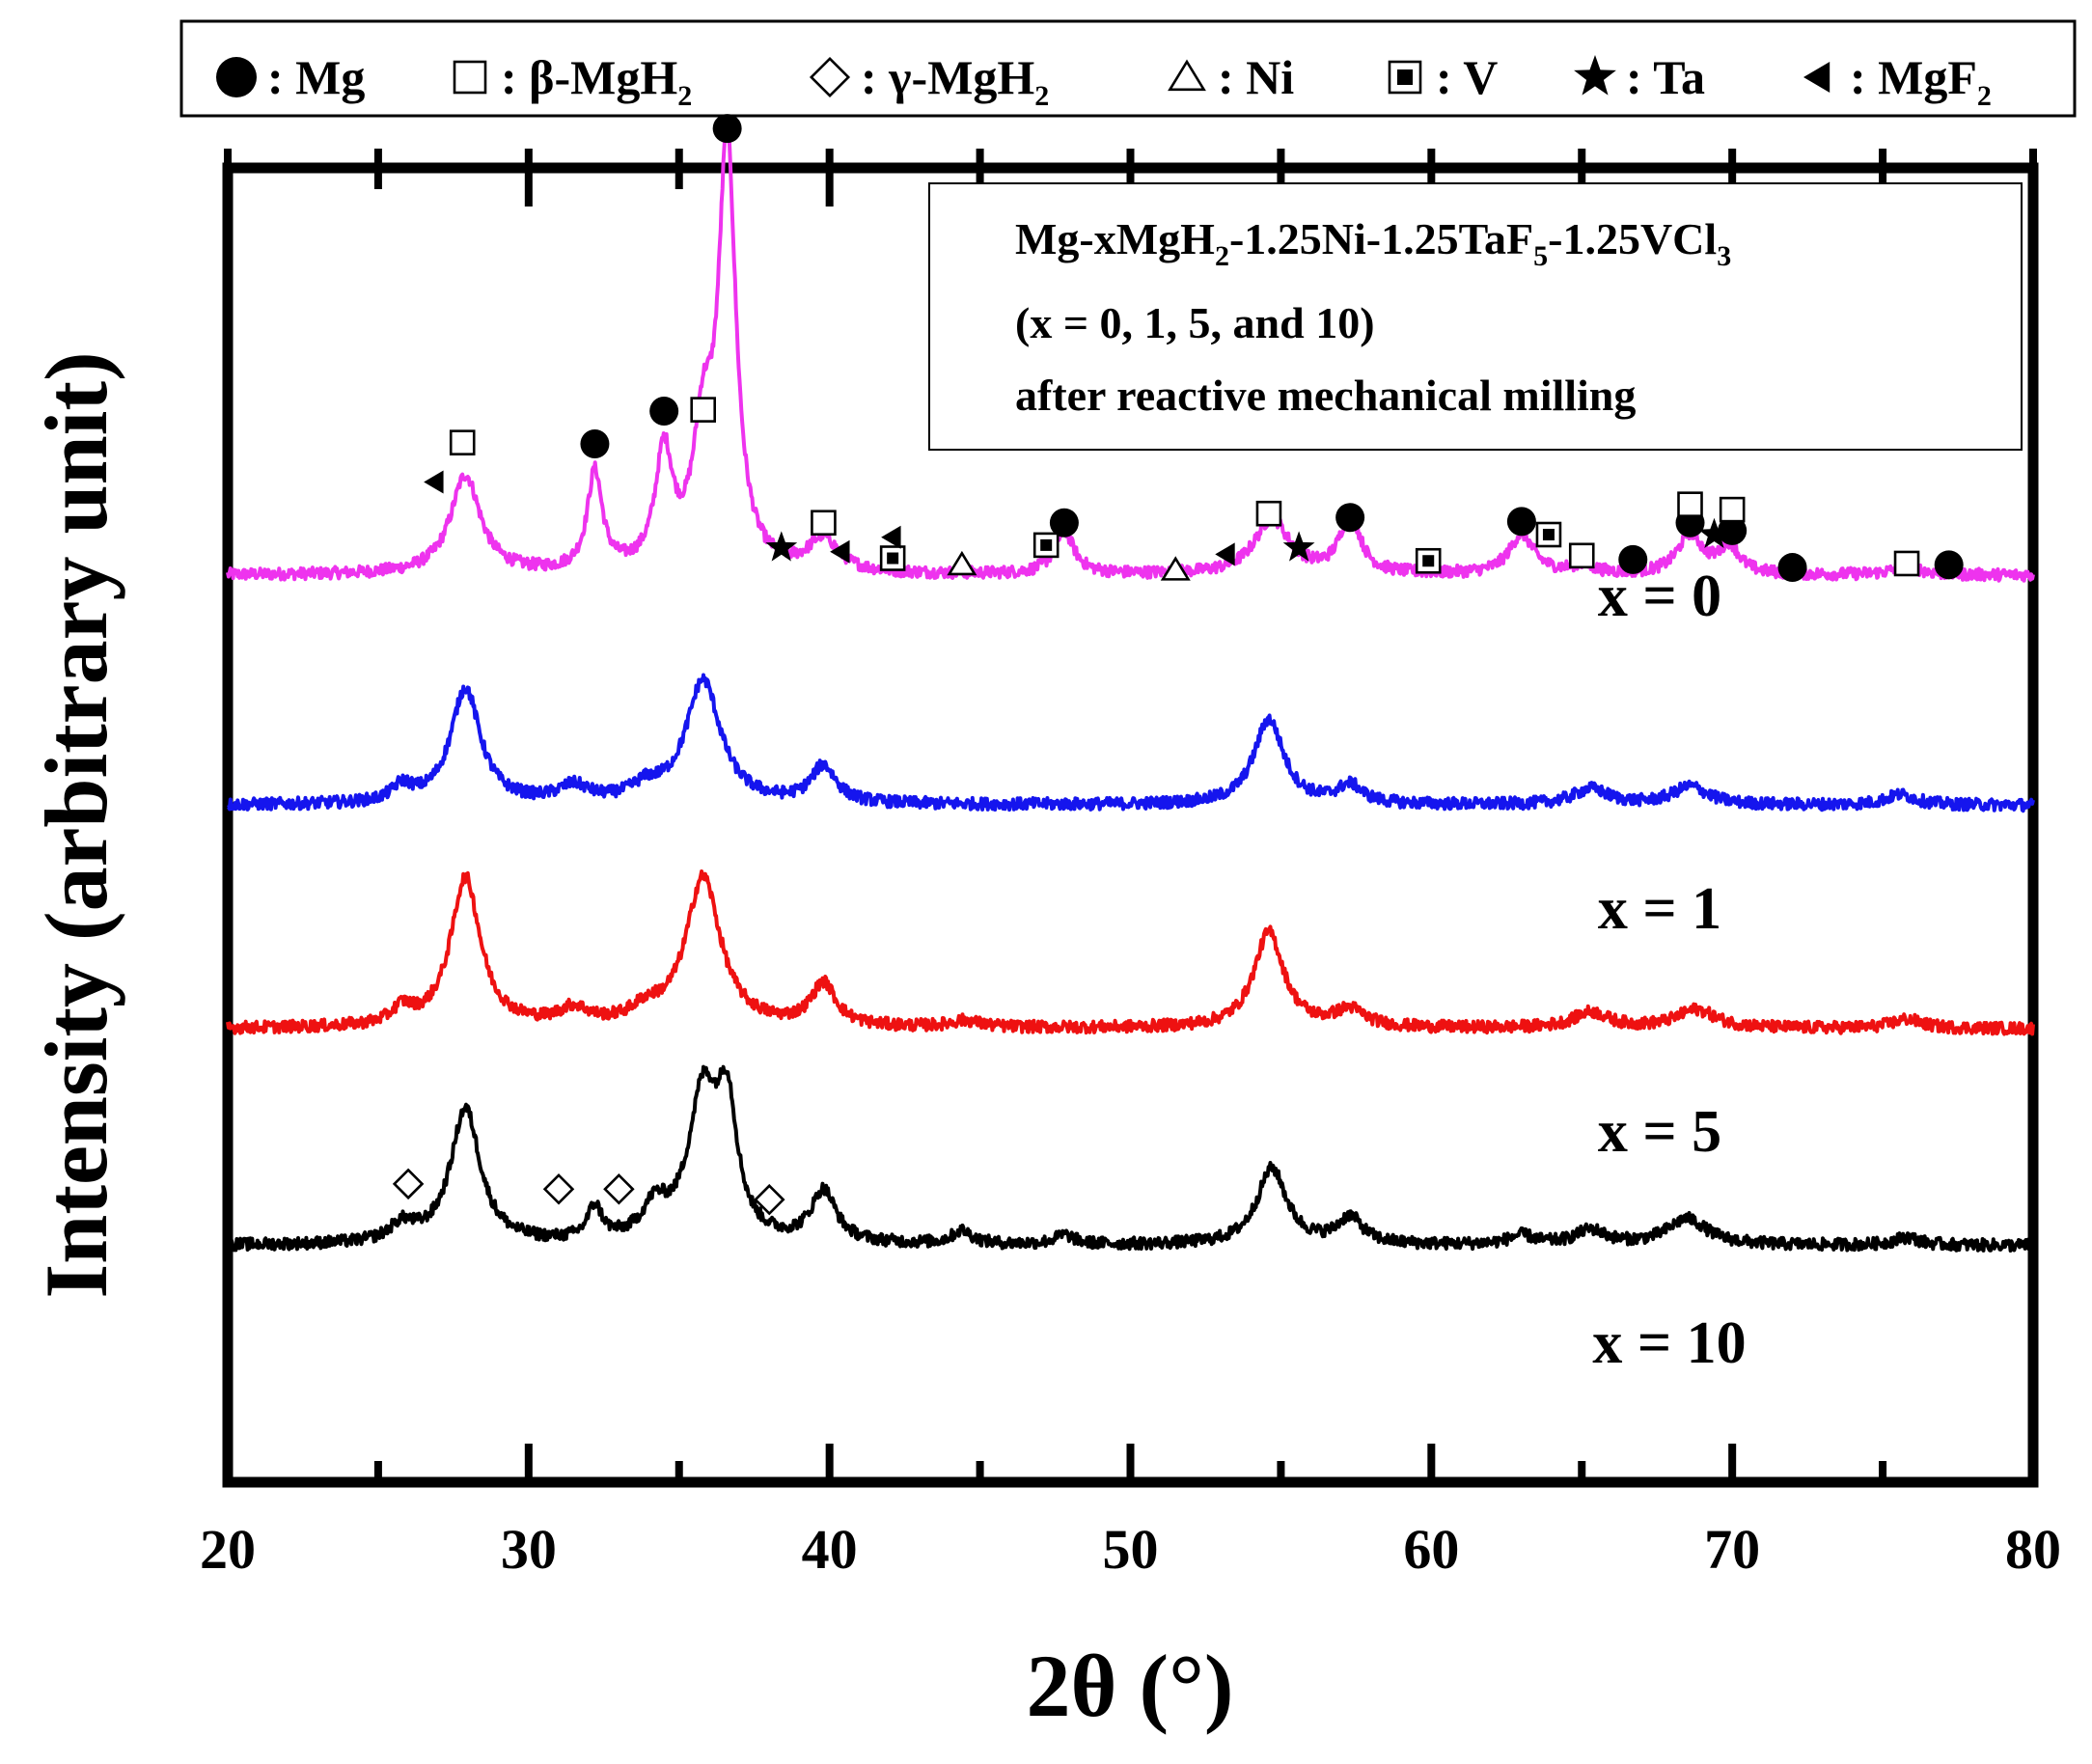 Image resolution: width=2092 pixels, height=1764 pixels. I want to click on legend-item: : V, so click(1443, 77).